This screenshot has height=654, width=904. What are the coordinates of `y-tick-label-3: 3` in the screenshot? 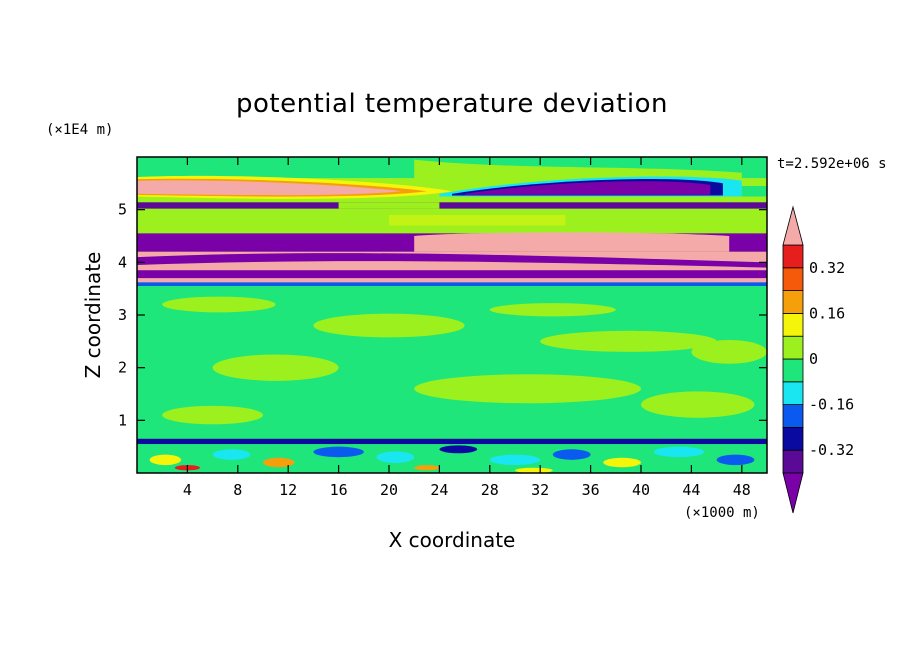 It's located at (122, 315).